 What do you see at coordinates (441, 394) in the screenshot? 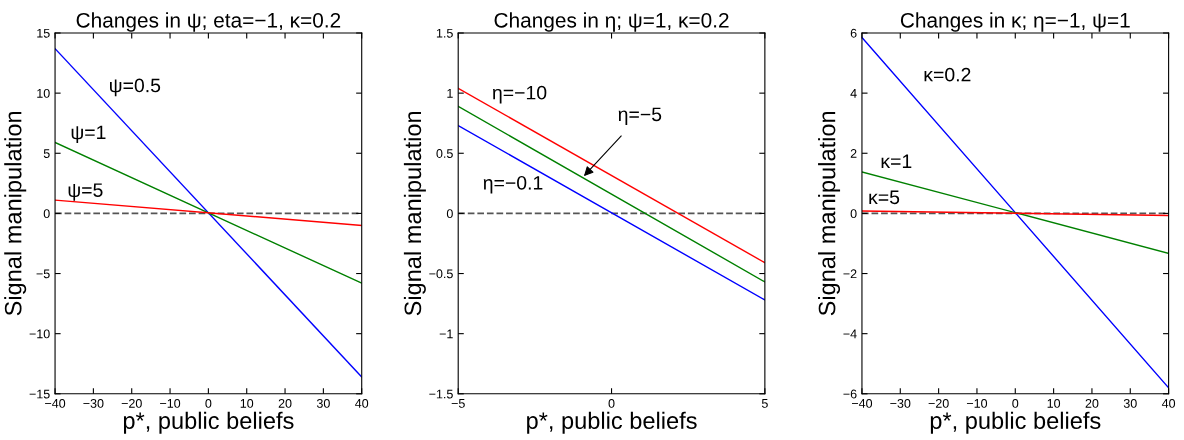
I see `y-tick-label: −1.5` at bounding box center [441, 394].